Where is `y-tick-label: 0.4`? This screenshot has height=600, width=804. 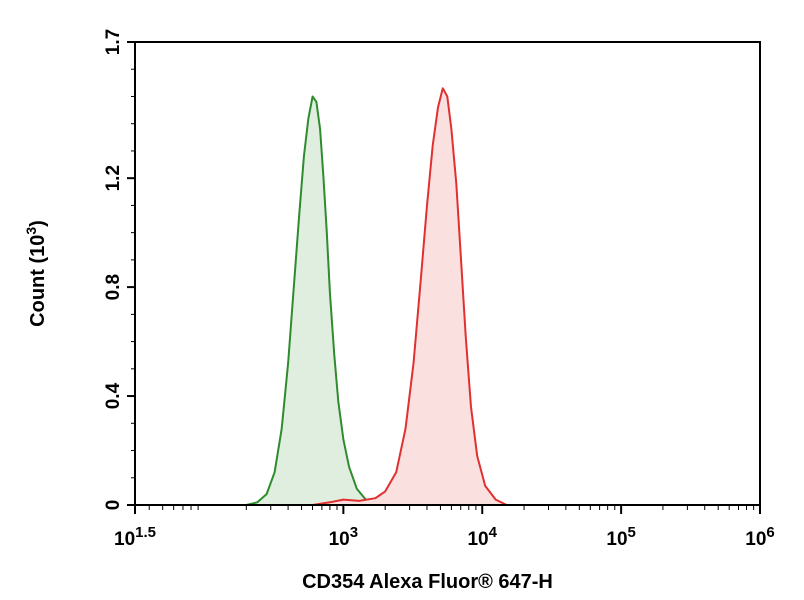 y-tick-label: 0.4 is located at coordinates (113, 395).